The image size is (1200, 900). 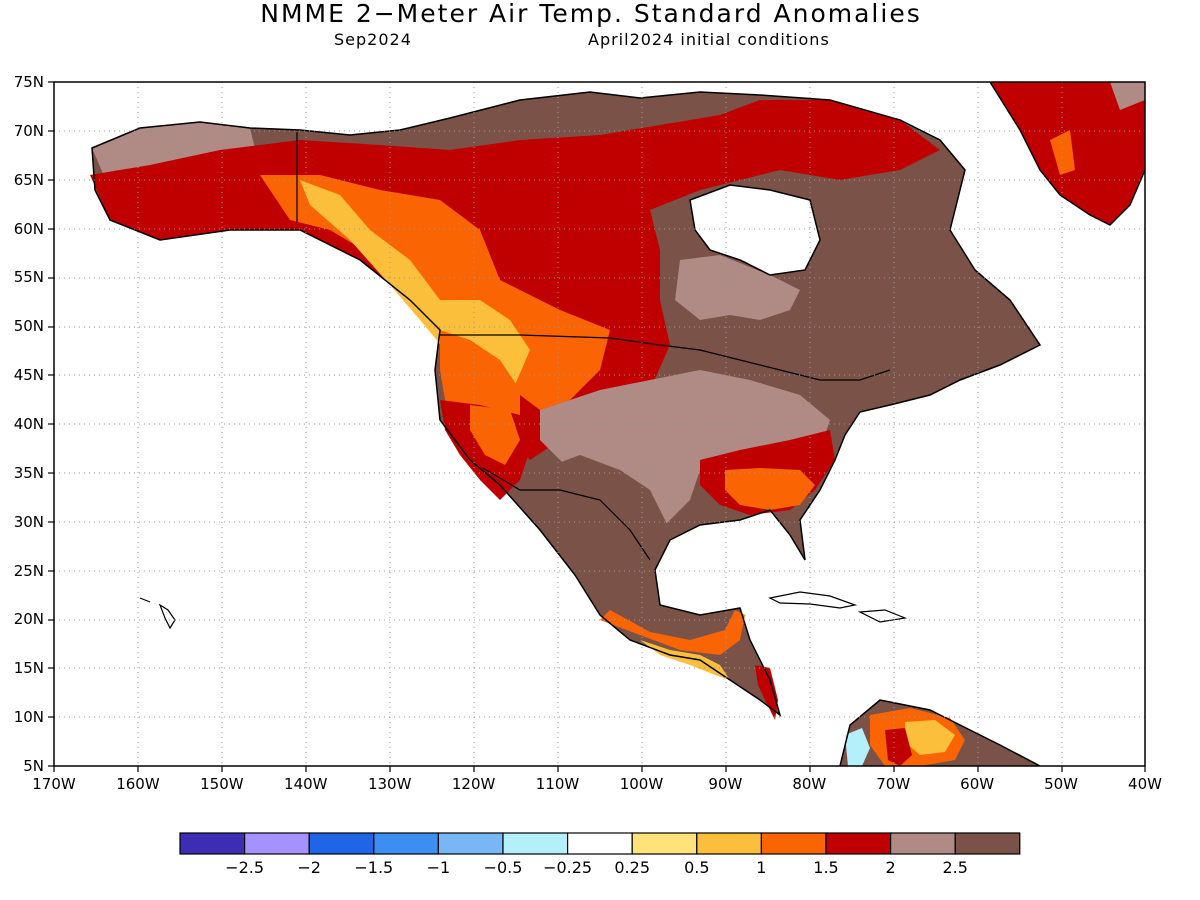 I want to click on lon-label: 150W, so click(x=222, y=784).